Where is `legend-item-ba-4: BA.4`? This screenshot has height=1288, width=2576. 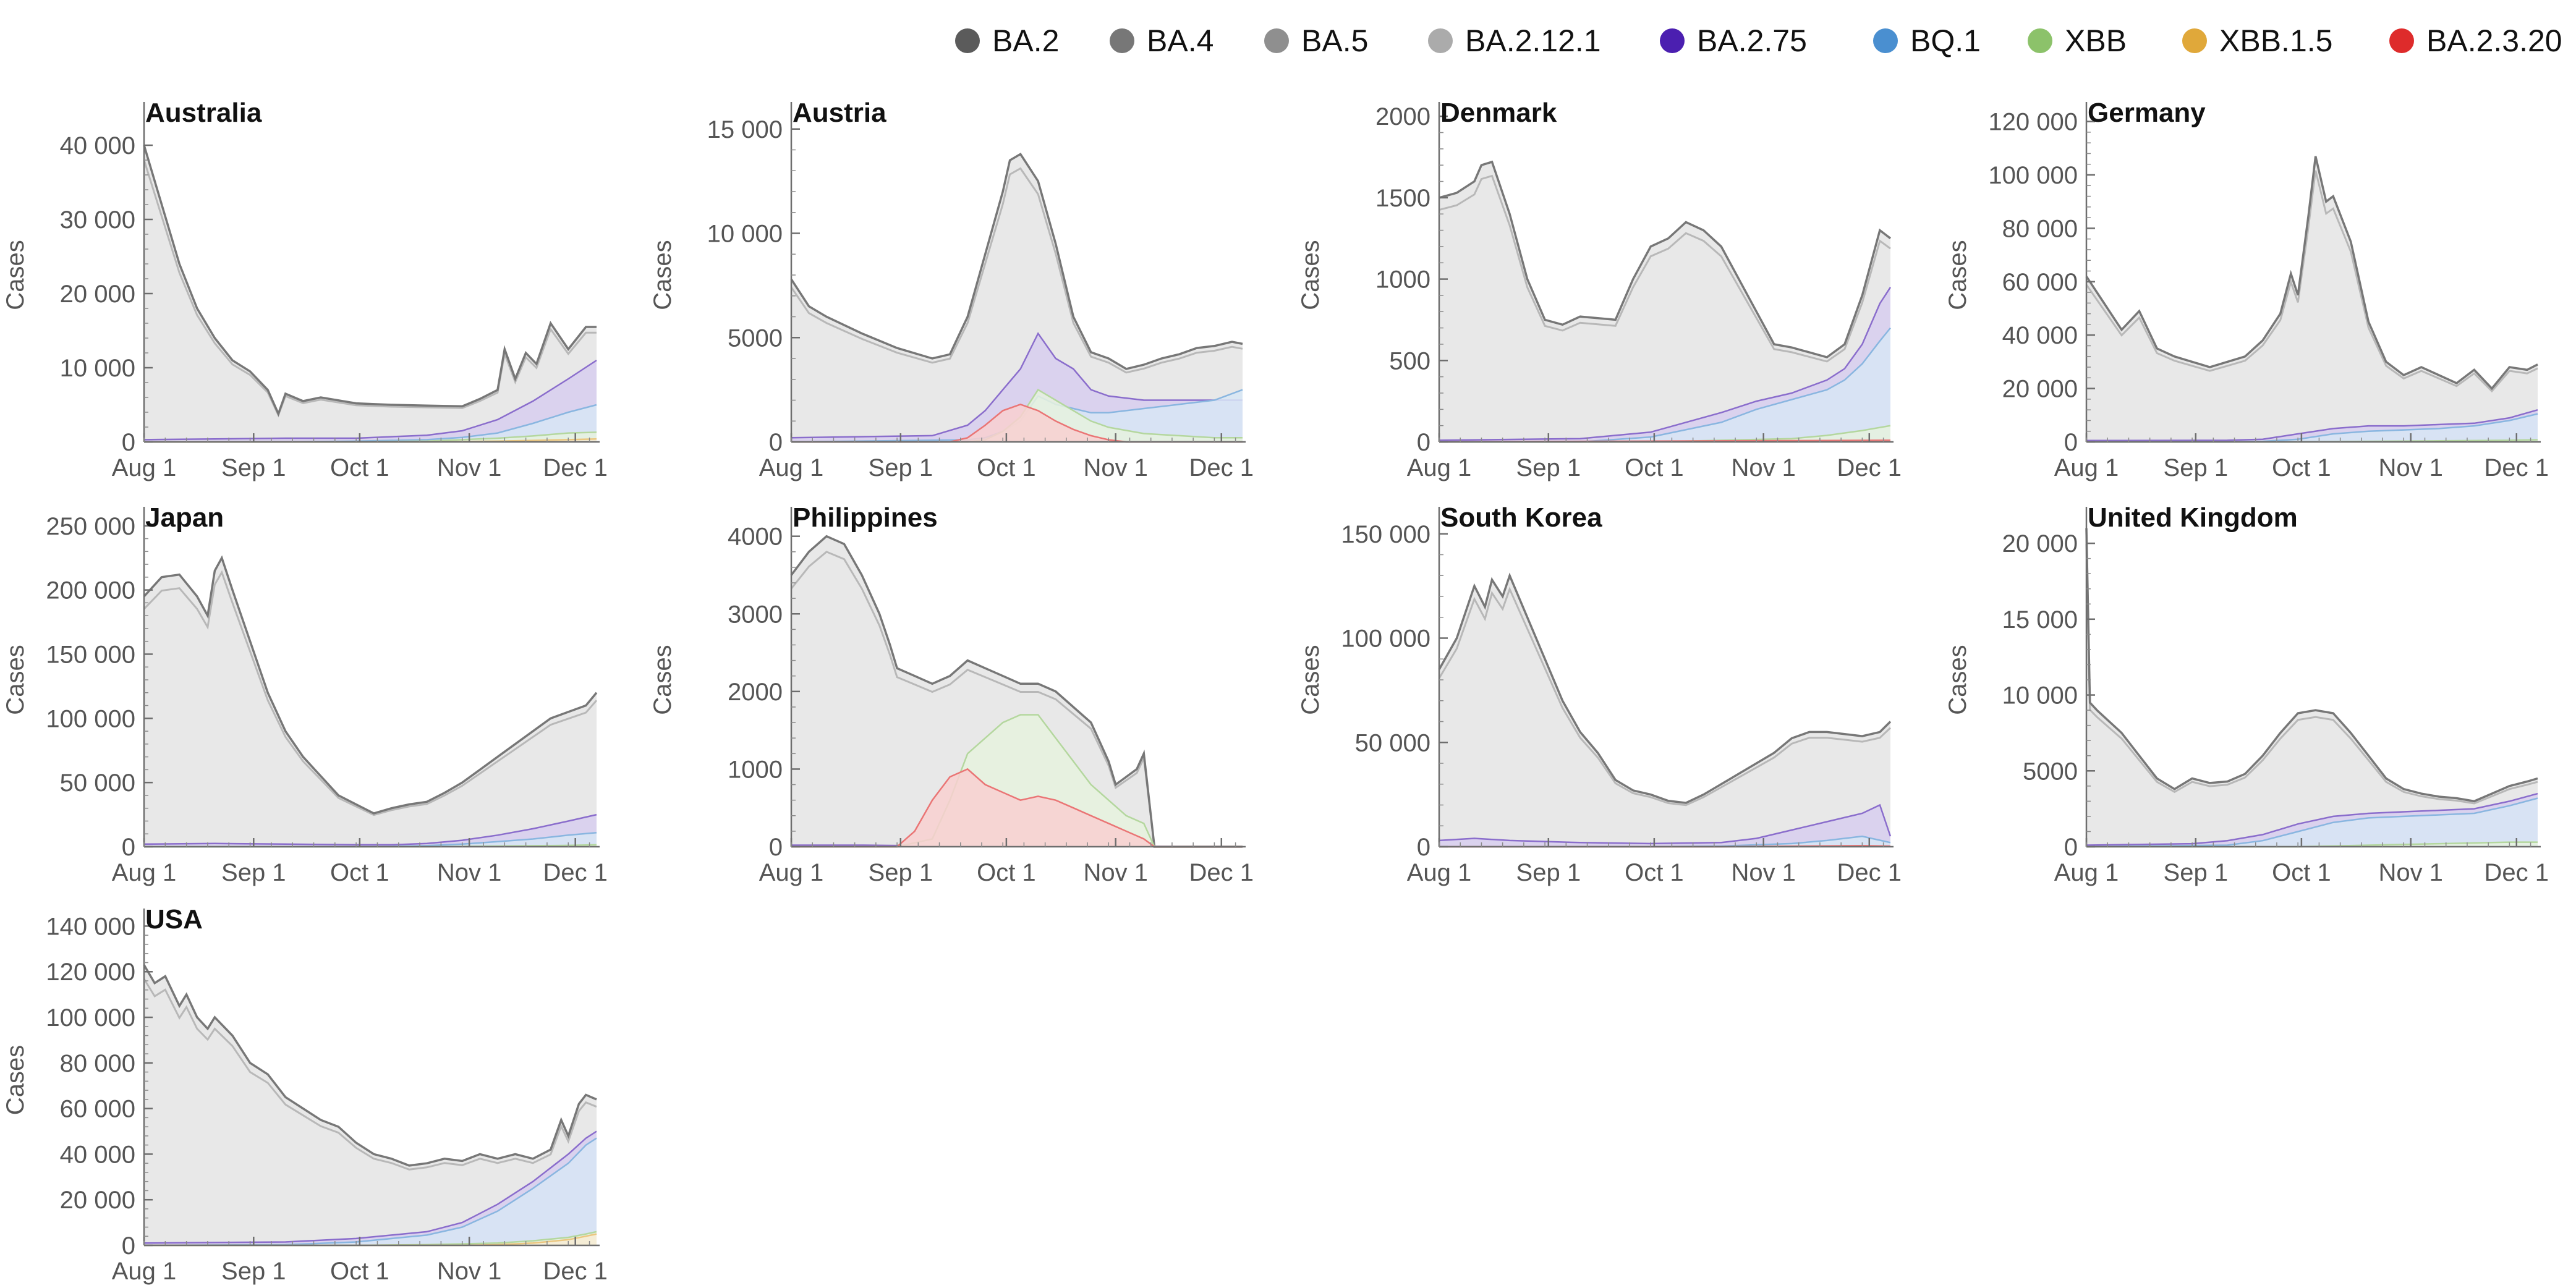
legend-item-ba-4: BA.4 is located at coordinates (1162, 40).